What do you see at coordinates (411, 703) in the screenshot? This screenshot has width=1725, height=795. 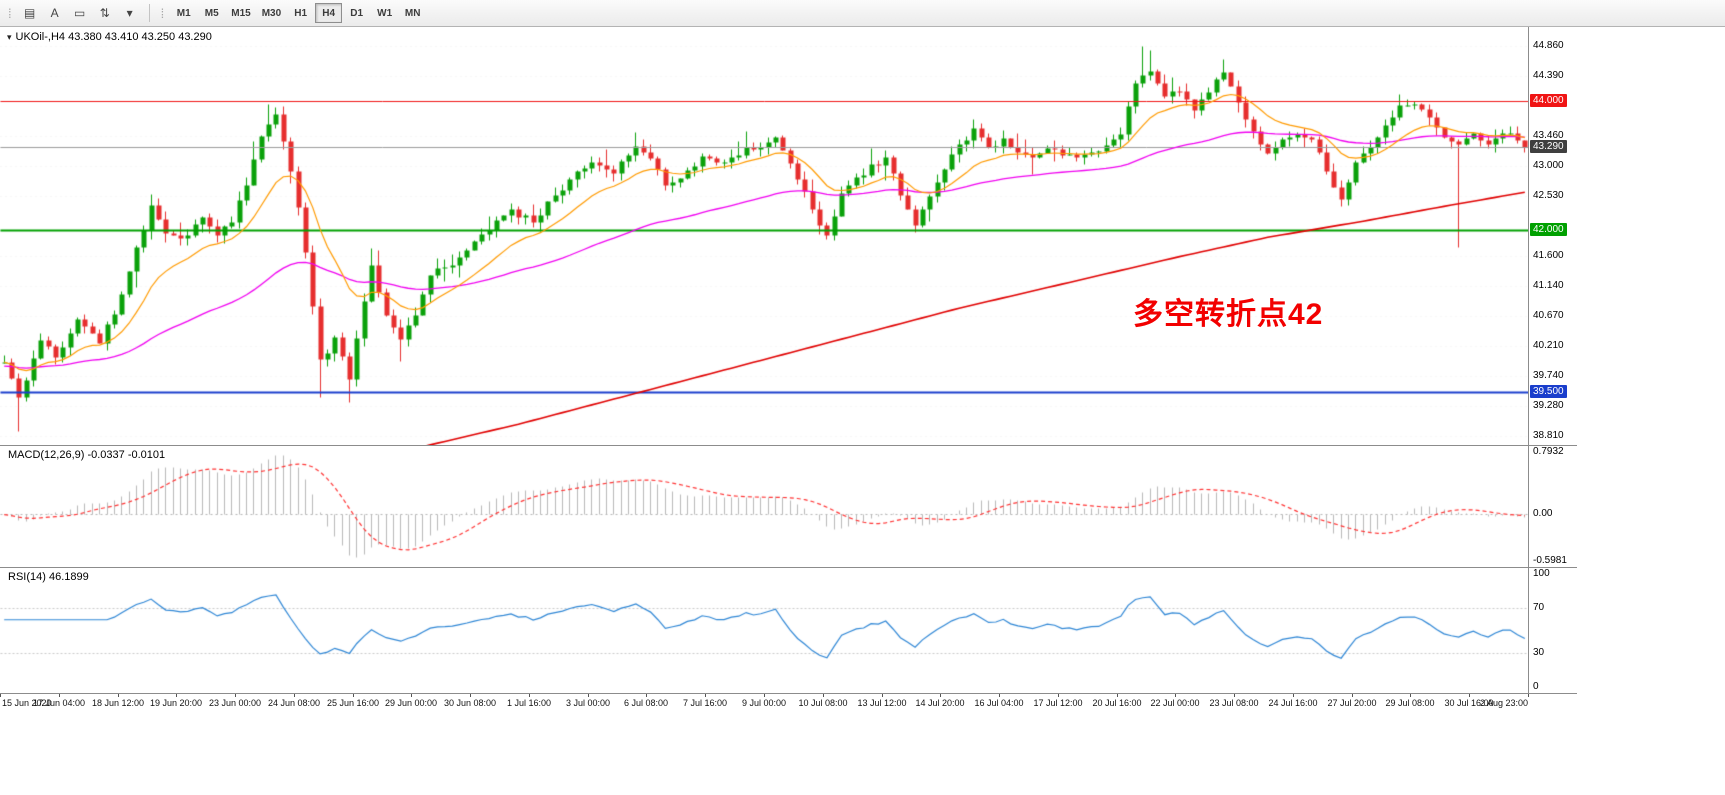 I see `time-label: 29 Jun 00:00` at bounding box center [411, 703].